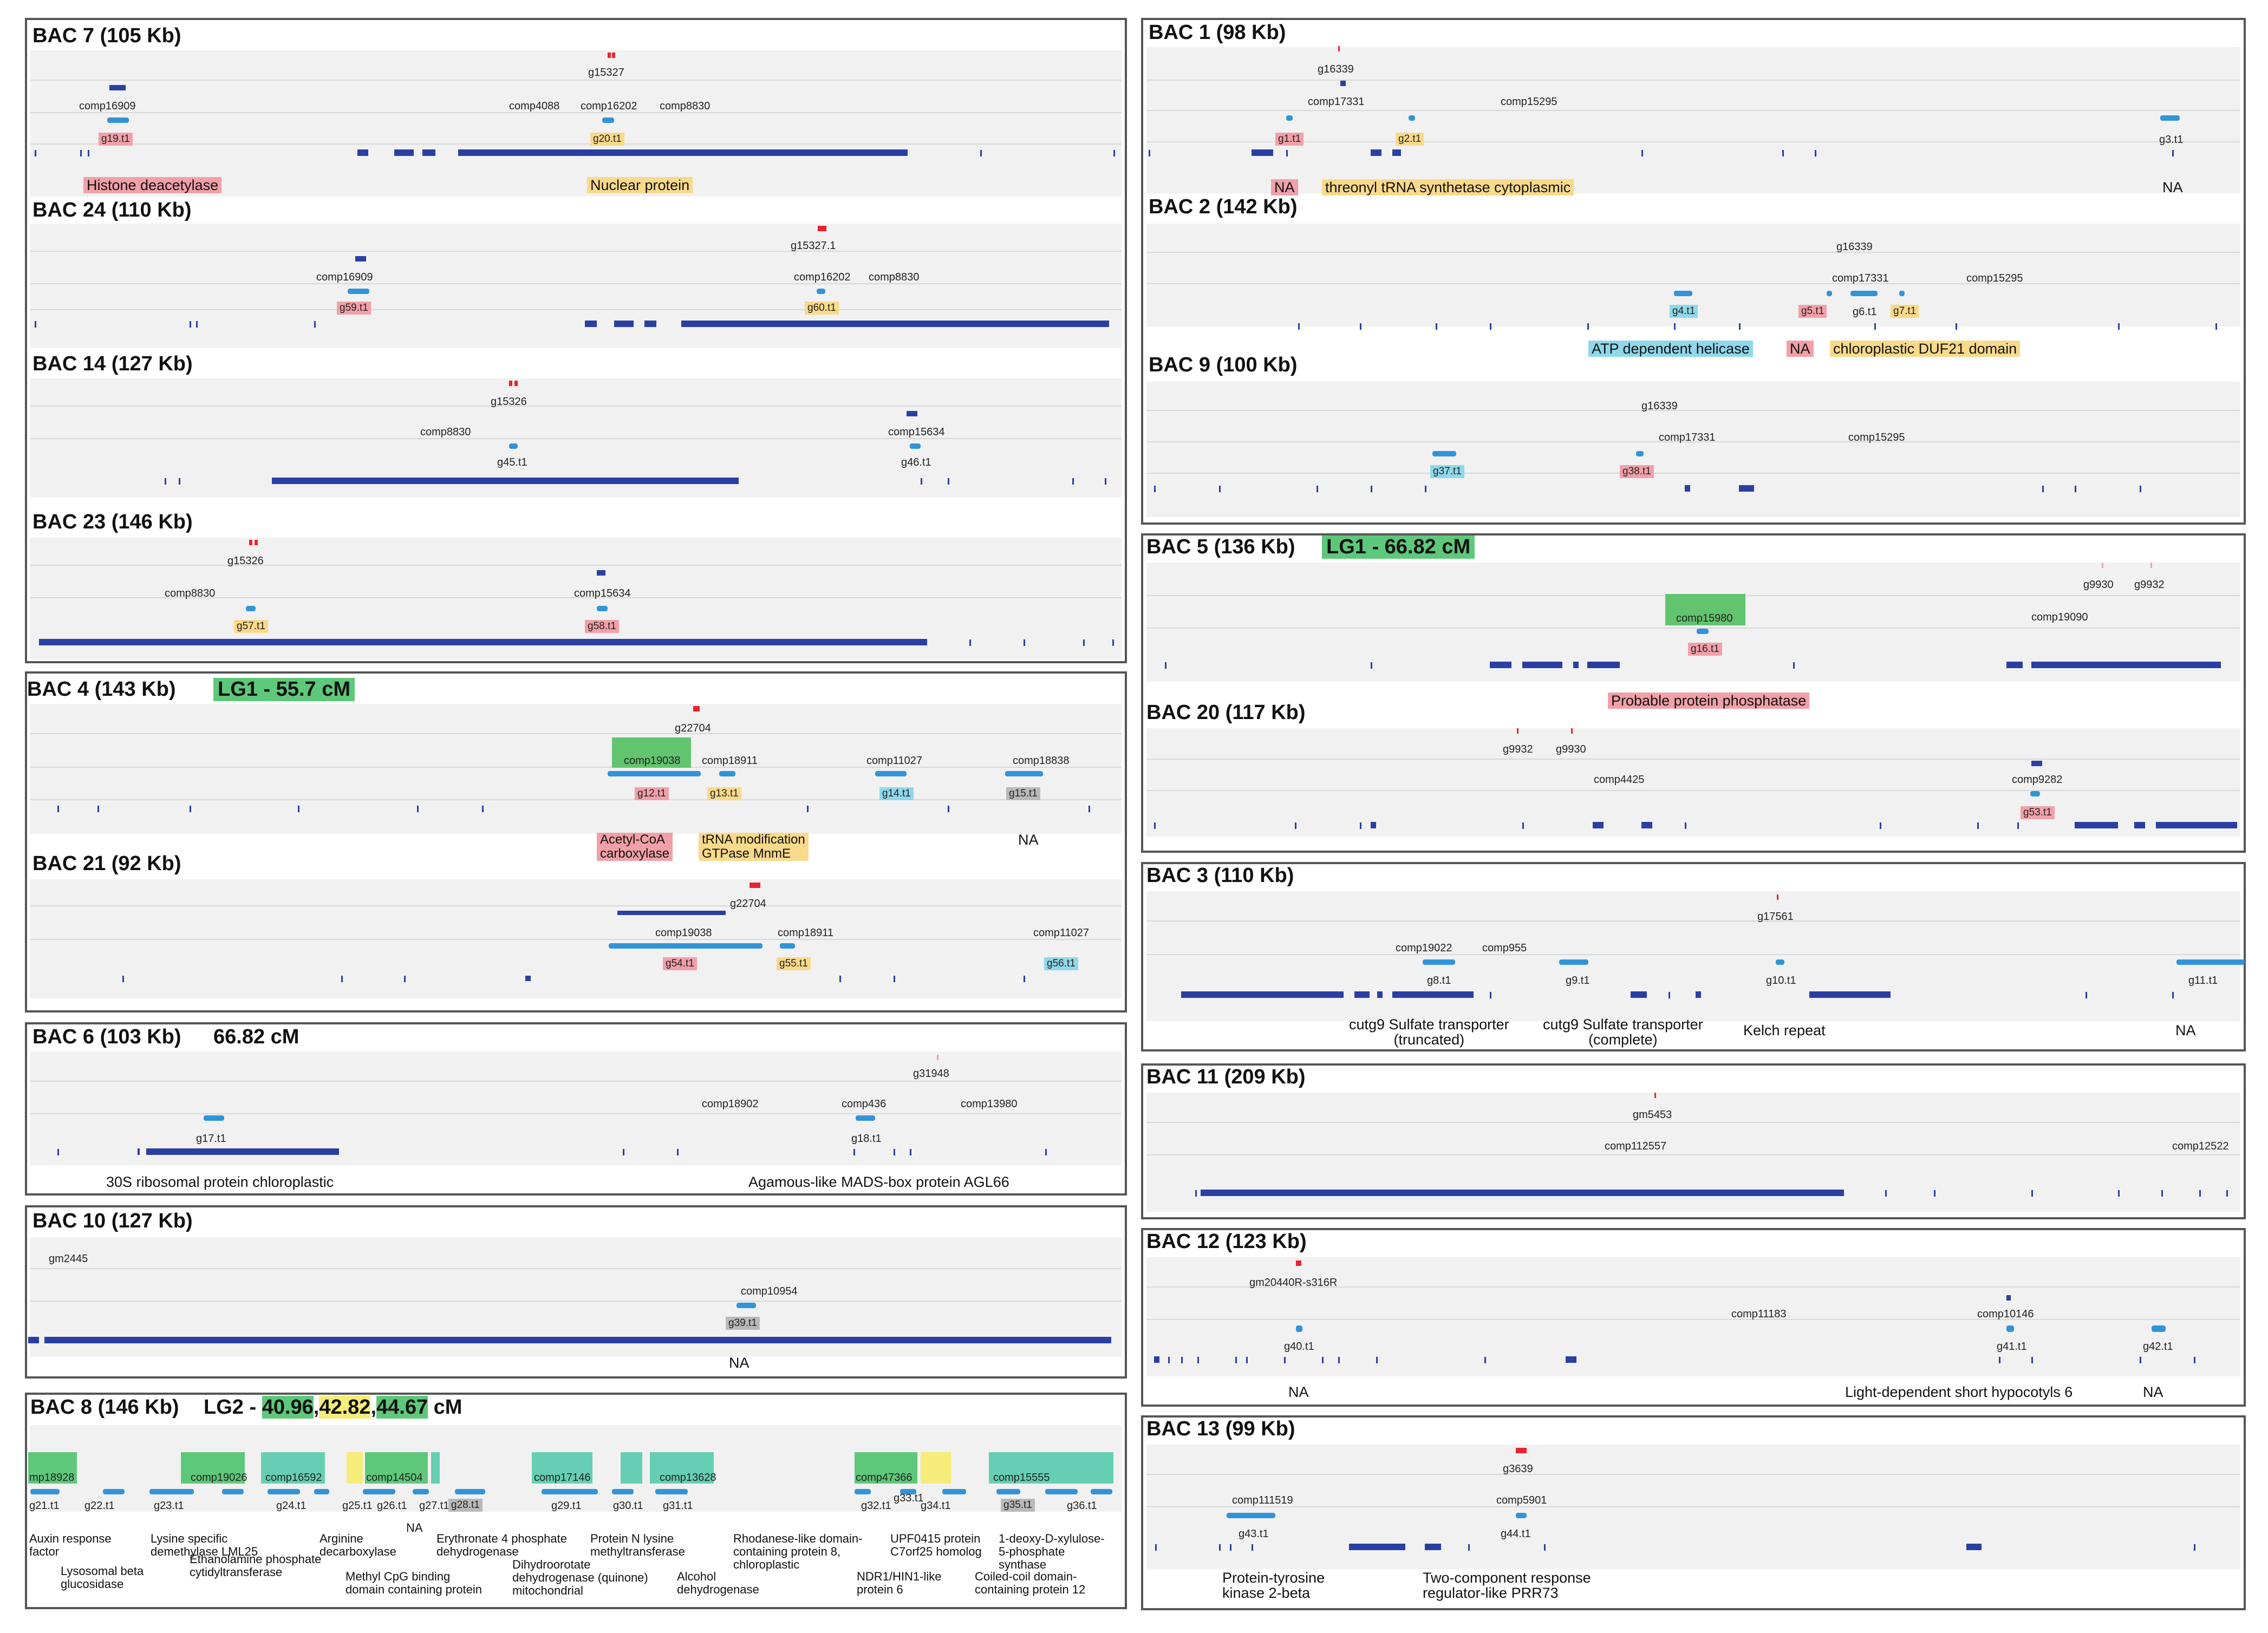 This screenshot has width=2268, height=1633. Describe the element at coordinates (1505, 948) in the screenshot. I see `gene-label: comp955` at that location.